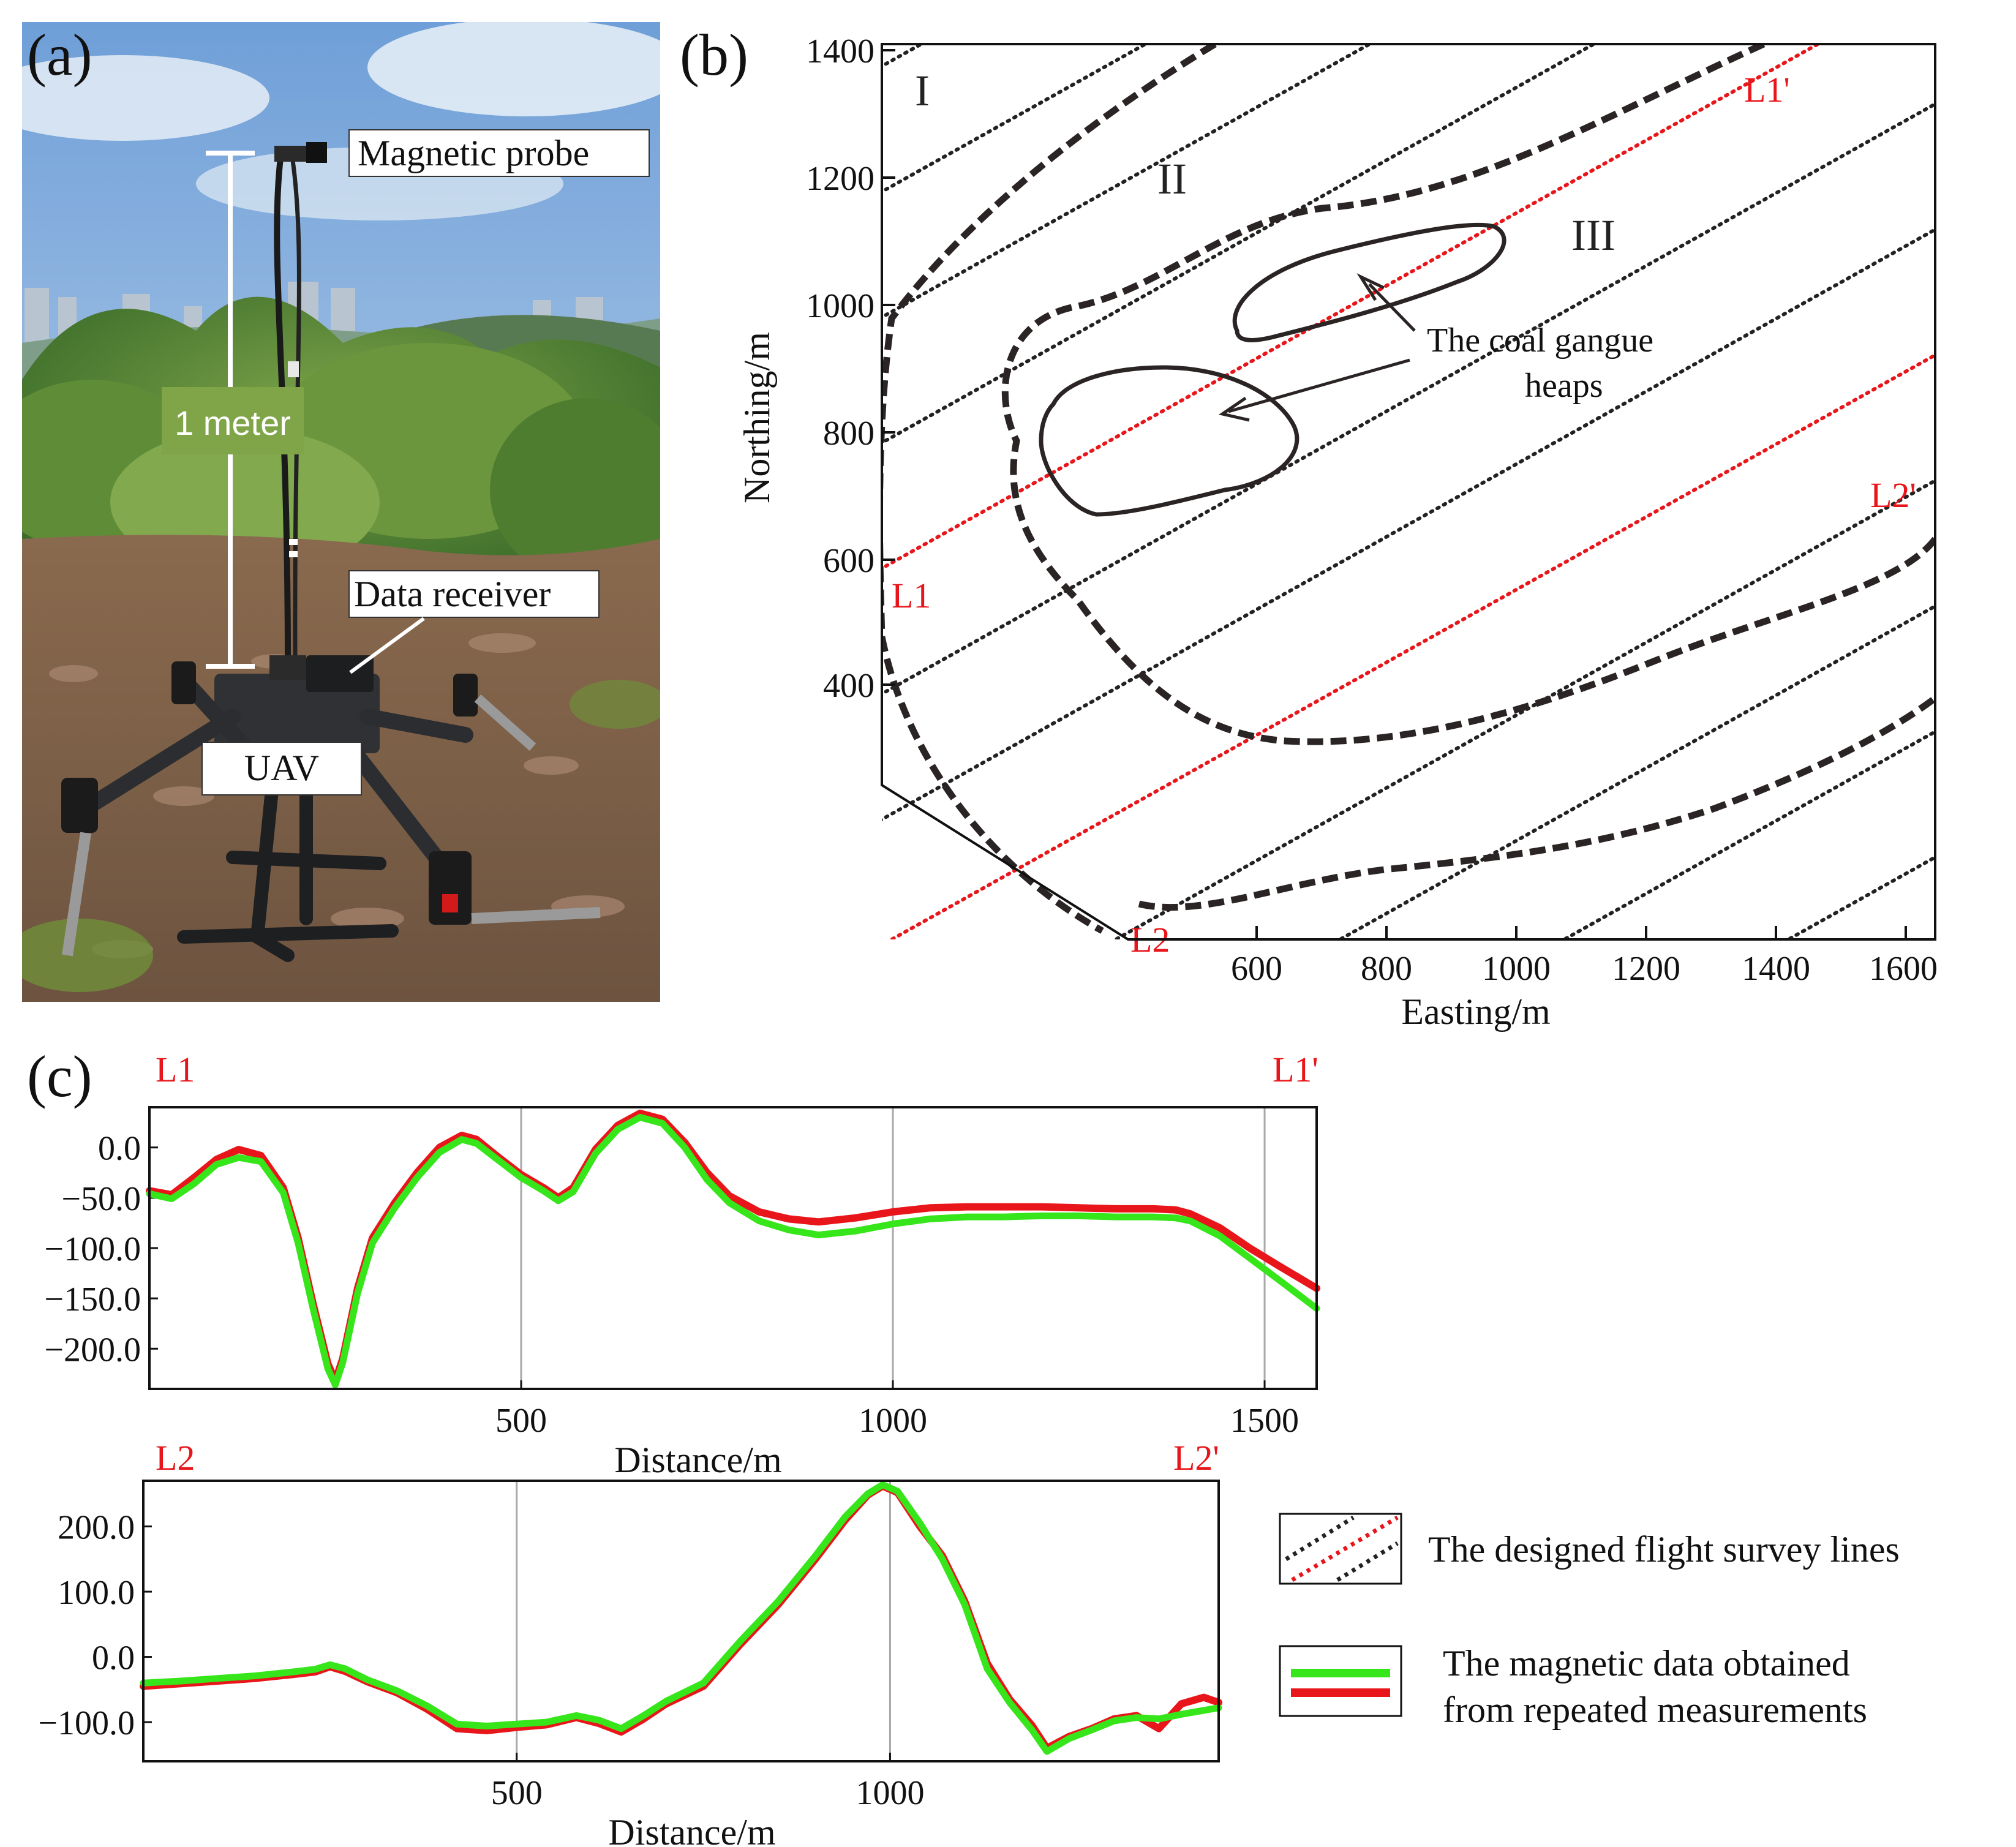 The width and height of the screenshot is (2016, 1847). What do you see at coordinates (888, 368) in the screenshot?
I see `map-y-ticks` at bounding box center [888, 368].